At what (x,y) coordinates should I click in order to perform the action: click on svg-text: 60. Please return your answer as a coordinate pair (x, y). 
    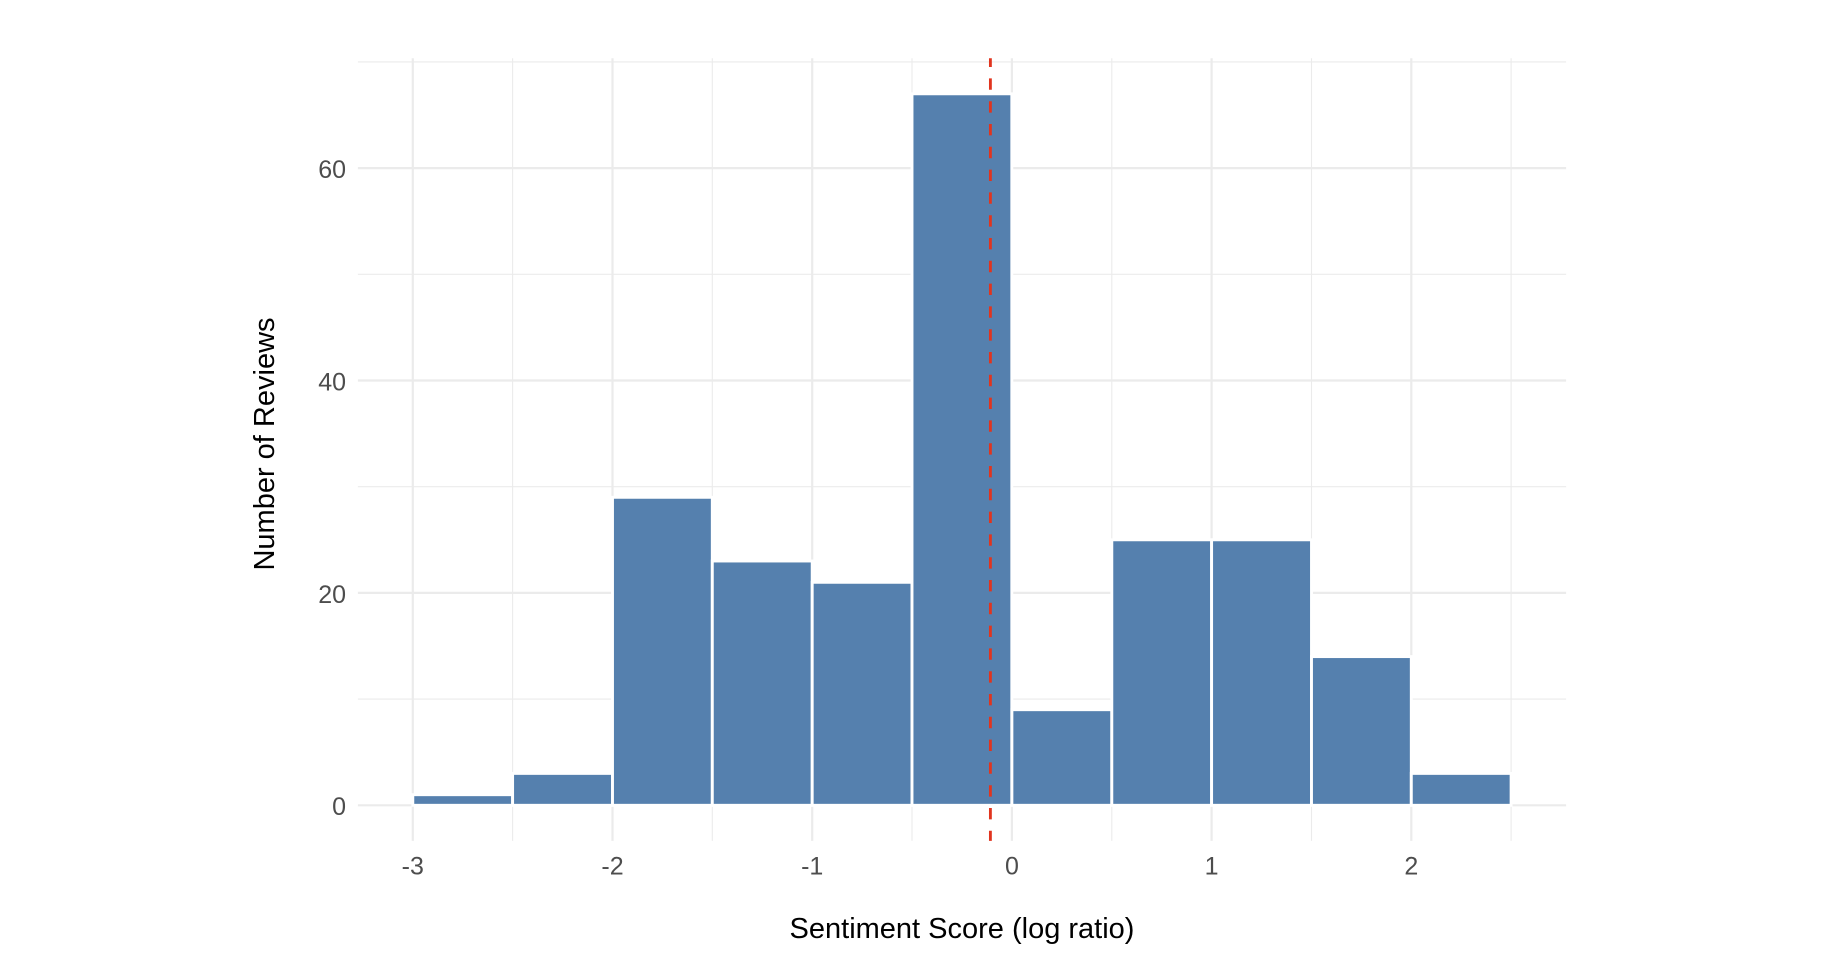
    Looking at the image, I should click on (332, 170).